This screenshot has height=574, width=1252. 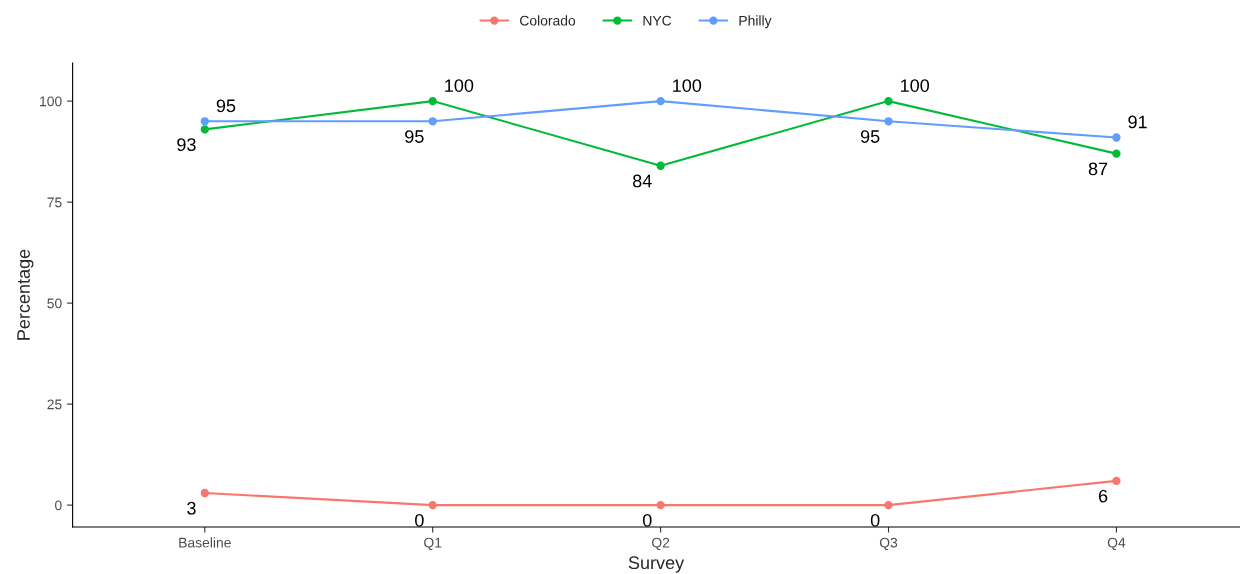 What do you see at coordinates (54, 404) in the screenshot?
I see `y-tick-label: 25` at bounding box center [54, 404].